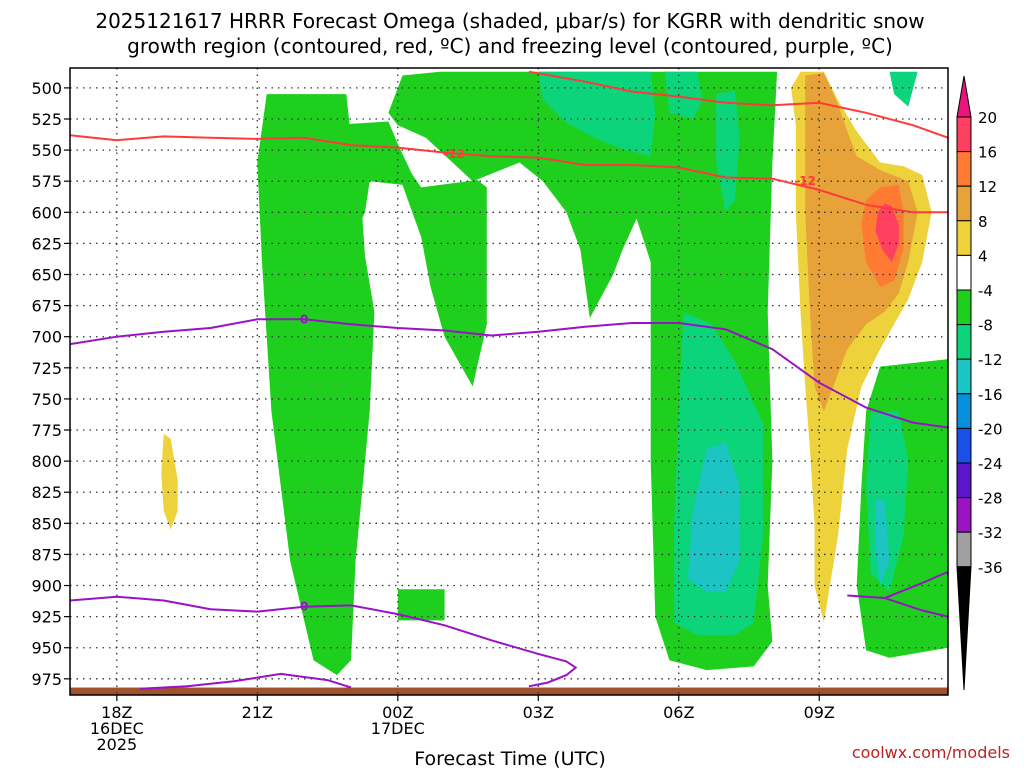 Image resolution: width=1024 pixels, height=768 pixels. What do you see at coordinates (538, 712) in the screenshot?
I see `x-tick-label: 03Z` at bounding box center [538, 712].